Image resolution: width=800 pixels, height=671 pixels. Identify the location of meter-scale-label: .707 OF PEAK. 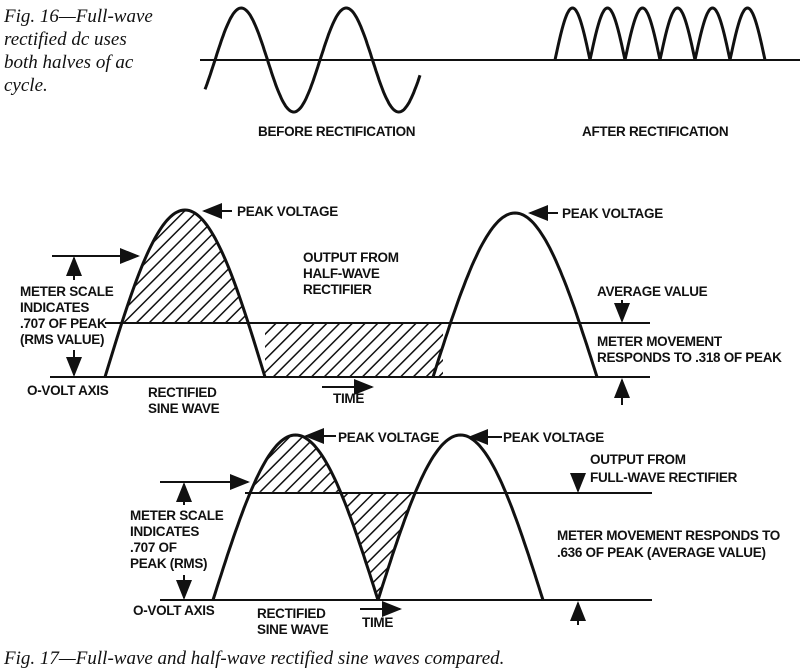
(63, 323).